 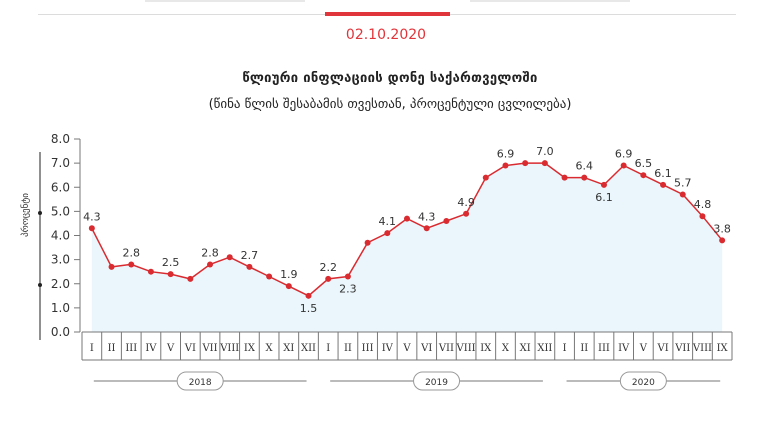 What do you see at coordinates (550, 1) in the screenshot?
I see `top-faint-line-right` at bounding box center [550, 1].